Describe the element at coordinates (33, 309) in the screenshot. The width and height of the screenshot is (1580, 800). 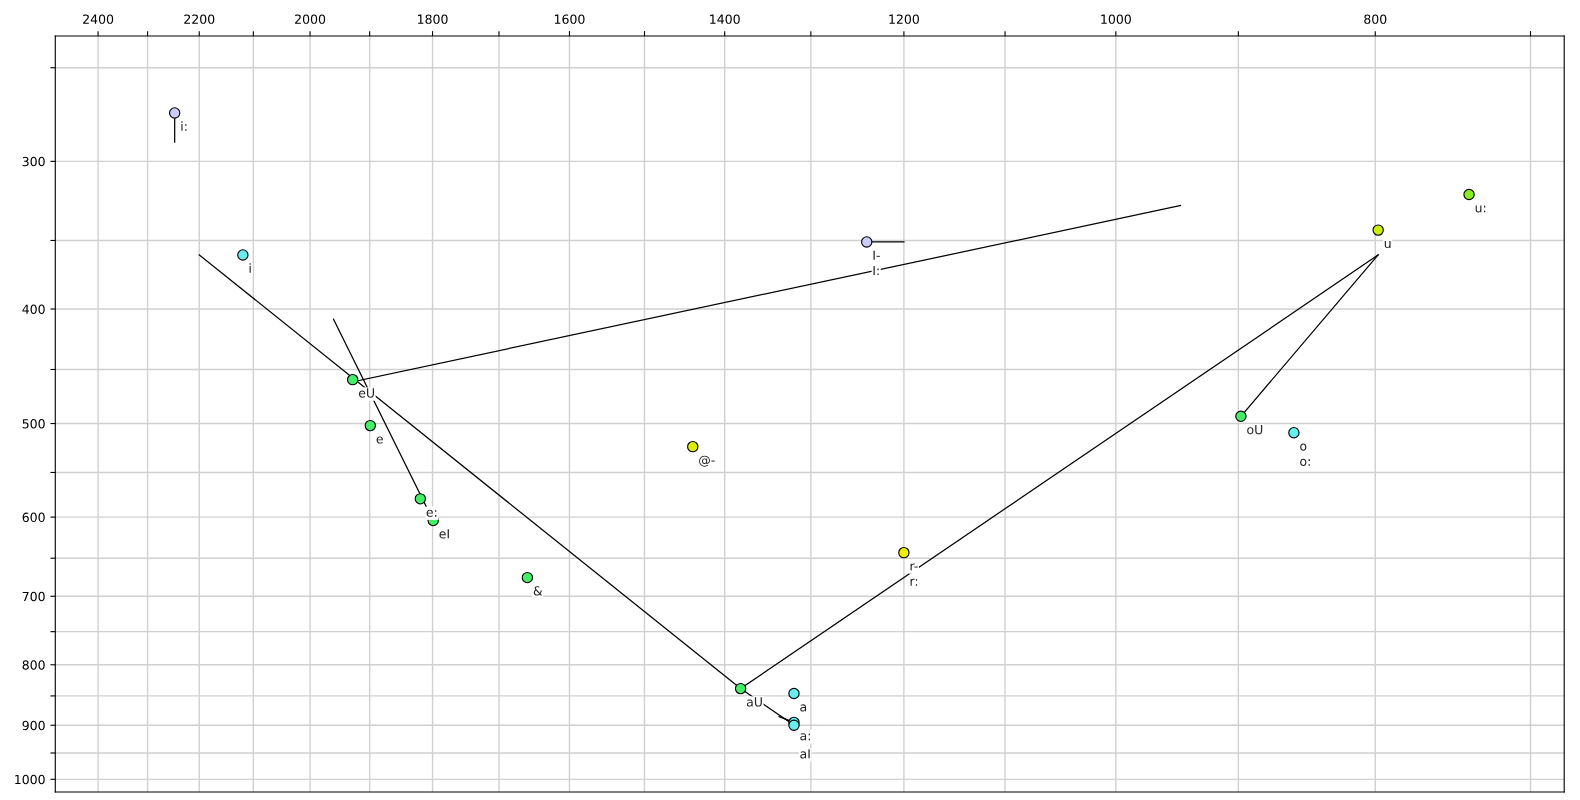
I see `y-tick-label: 400` at that location.